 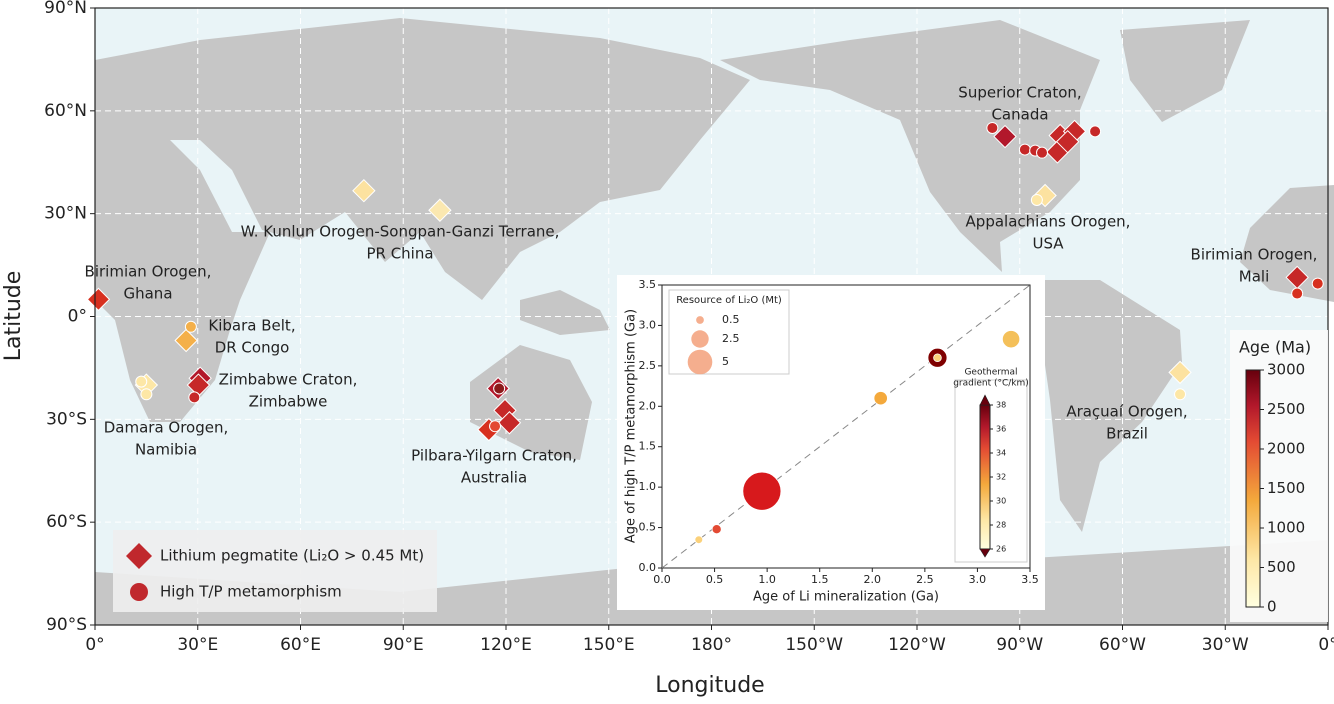 What do you see at coordinates (66, 419) in the screenshot?
I see `y-tick-label: 30°S` at bounding box center [66, 419].